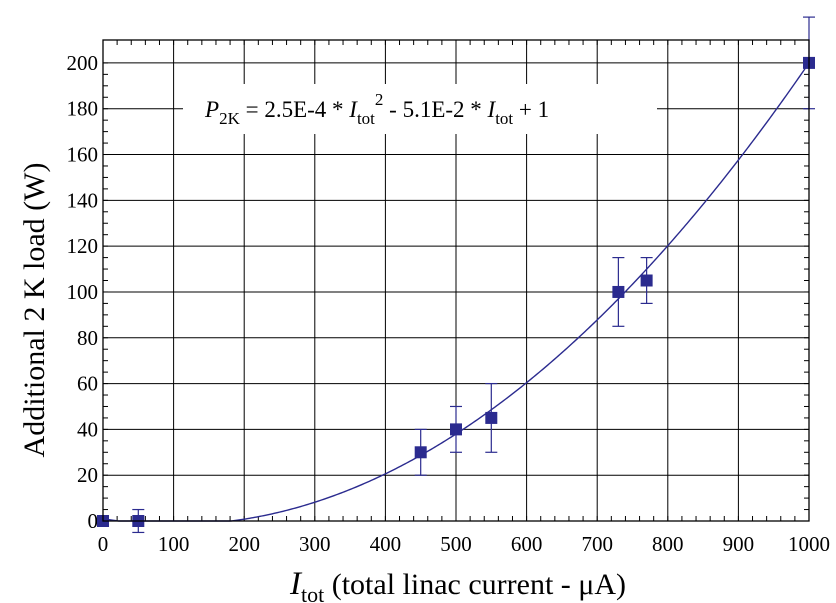 Image resolution: width=836 pixels, height=603 pixels. What do you see at coordinates (435, 109) in the screenshot?
I see `eq-term2: - 5.1E-2 *` at bounding box center [435, 109].